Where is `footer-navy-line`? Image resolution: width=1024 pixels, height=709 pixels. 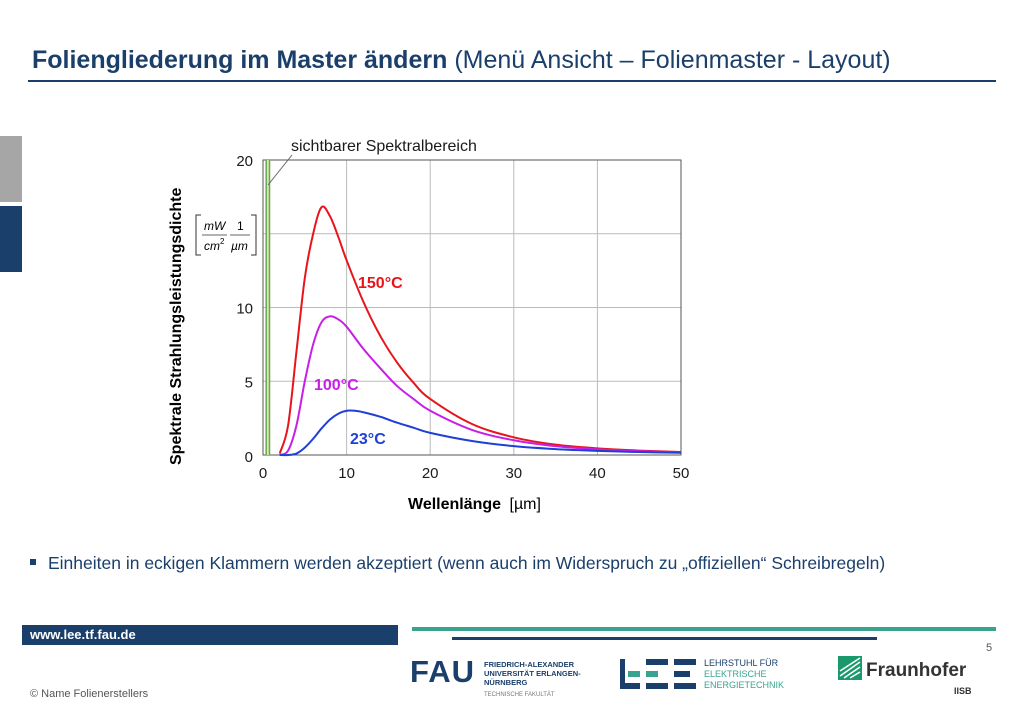 footer-navy-line is located at coordinates (664, 638).